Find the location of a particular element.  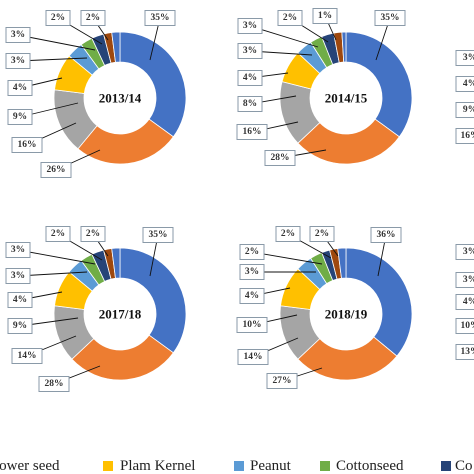

partial-slice-label: 10% is located at coordinates (464, 326).